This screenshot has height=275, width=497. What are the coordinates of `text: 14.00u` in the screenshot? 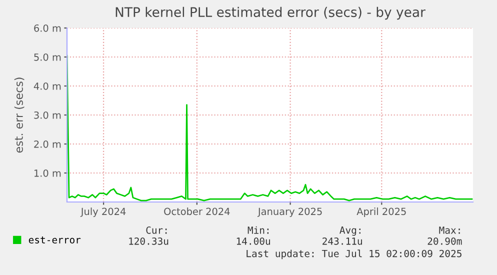 It's located at (253, 241).